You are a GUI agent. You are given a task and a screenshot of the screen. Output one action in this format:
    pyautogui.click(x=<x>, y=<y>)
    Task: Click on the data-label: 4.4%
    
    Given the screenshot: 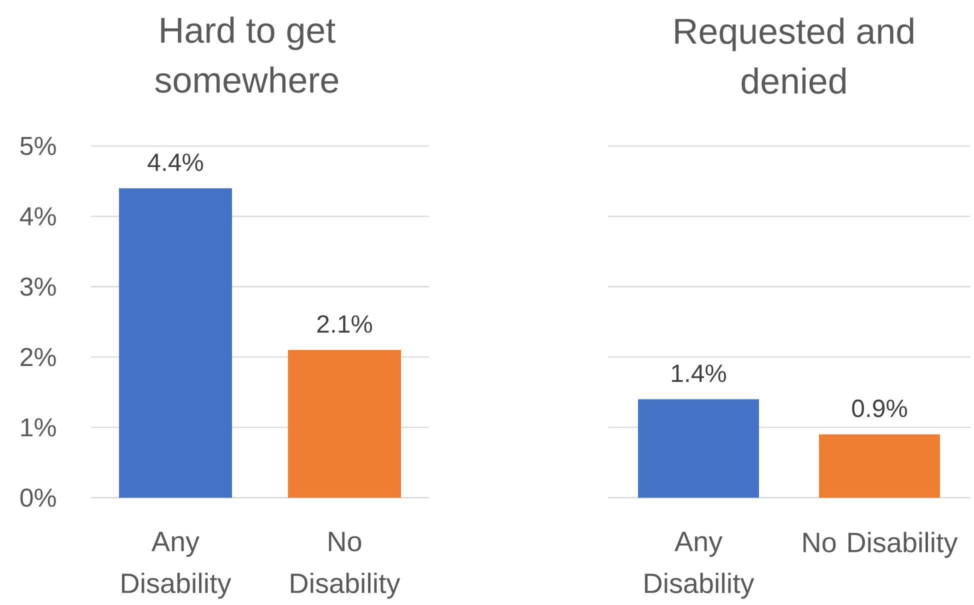 What is the action you would take?
    pyautogui.click(x=175, y=162)
    